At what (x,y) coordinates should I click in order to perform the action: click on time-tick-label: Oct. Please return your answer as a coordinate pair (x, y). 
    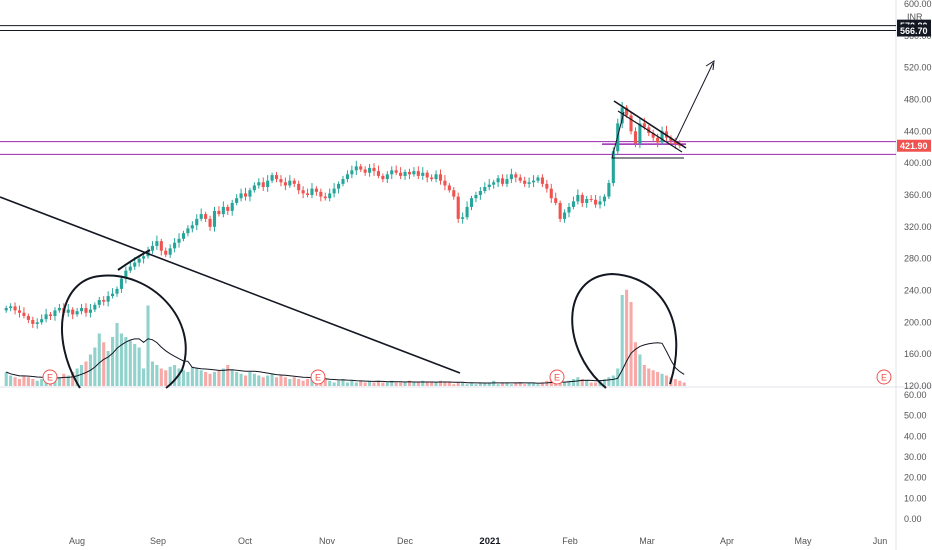
    Looking at the image, I should click on (245, 541).